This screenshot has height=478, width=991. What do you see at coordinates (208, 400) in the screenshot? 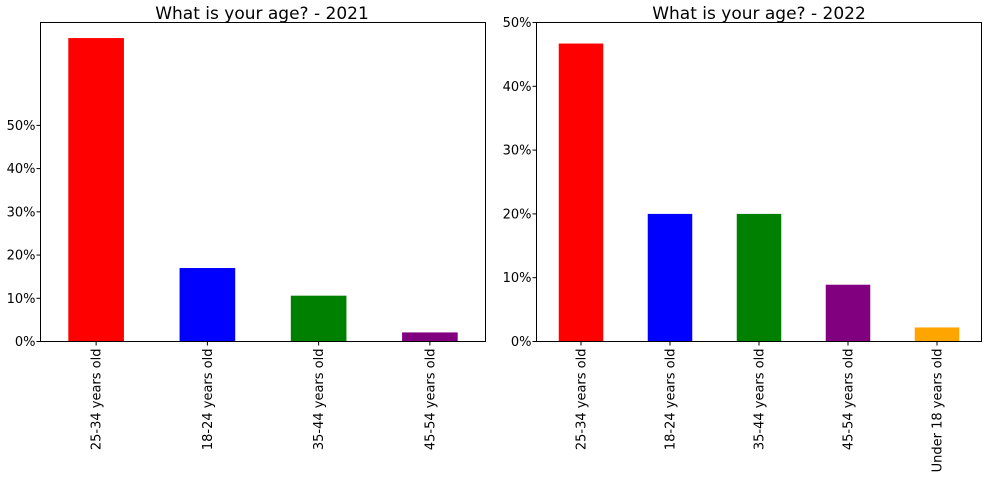
I see `x-tick-label-2021-1: 18-24 years old` at bounding box center [208, 400].